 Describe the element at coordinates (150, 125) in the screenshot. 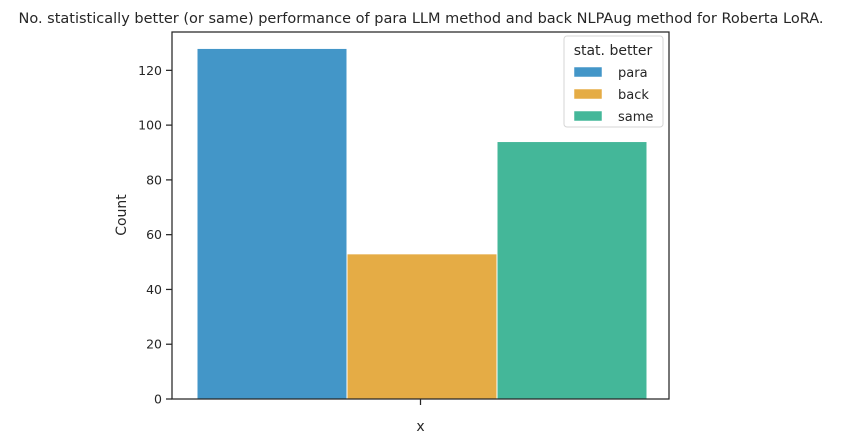

I see `y-tick-label: 100` at that location.